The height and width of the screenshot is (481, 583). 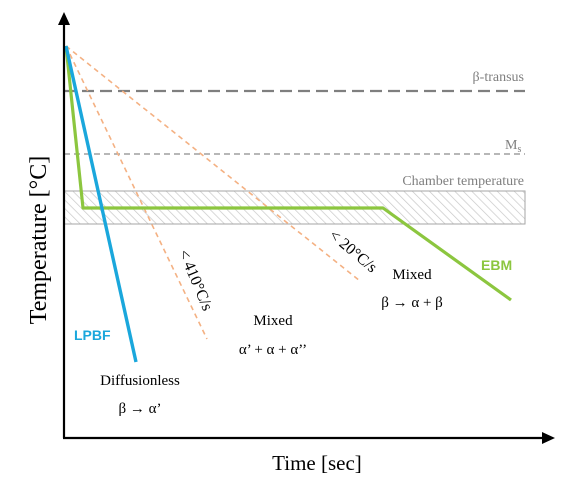 I want to click on rate-label-410: < 410°C/s, so click(x=195, y=280).